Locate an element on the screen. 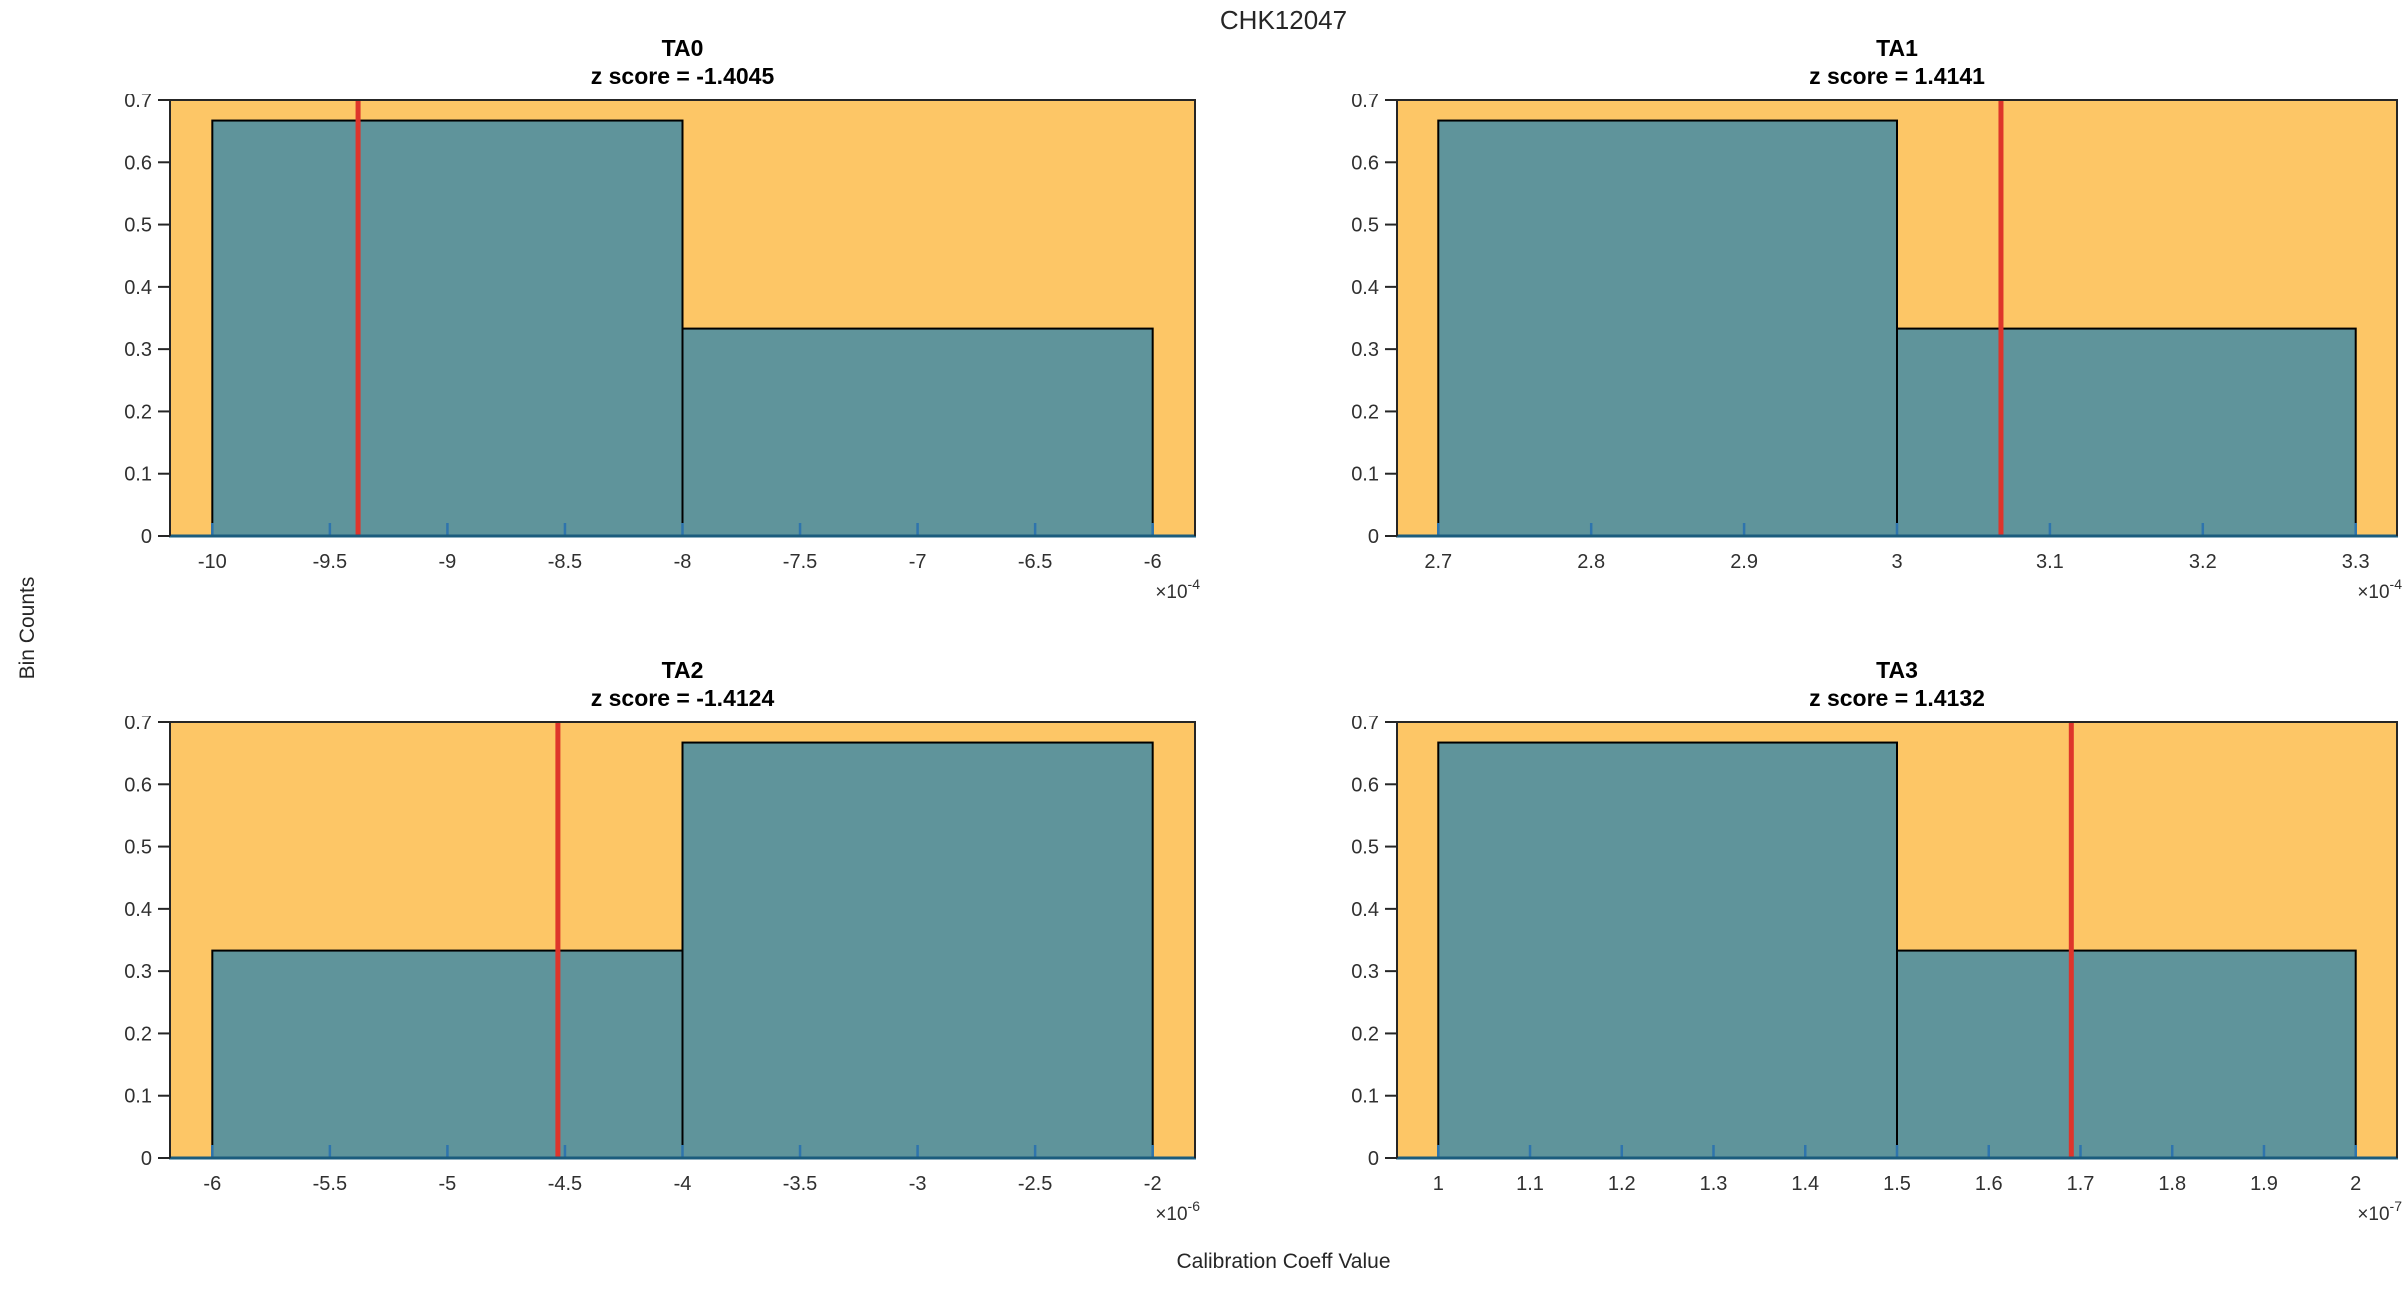 This screenshot has width=2407, height=1290. subplot-name: TA1 is located at coordinates (1897, 48).